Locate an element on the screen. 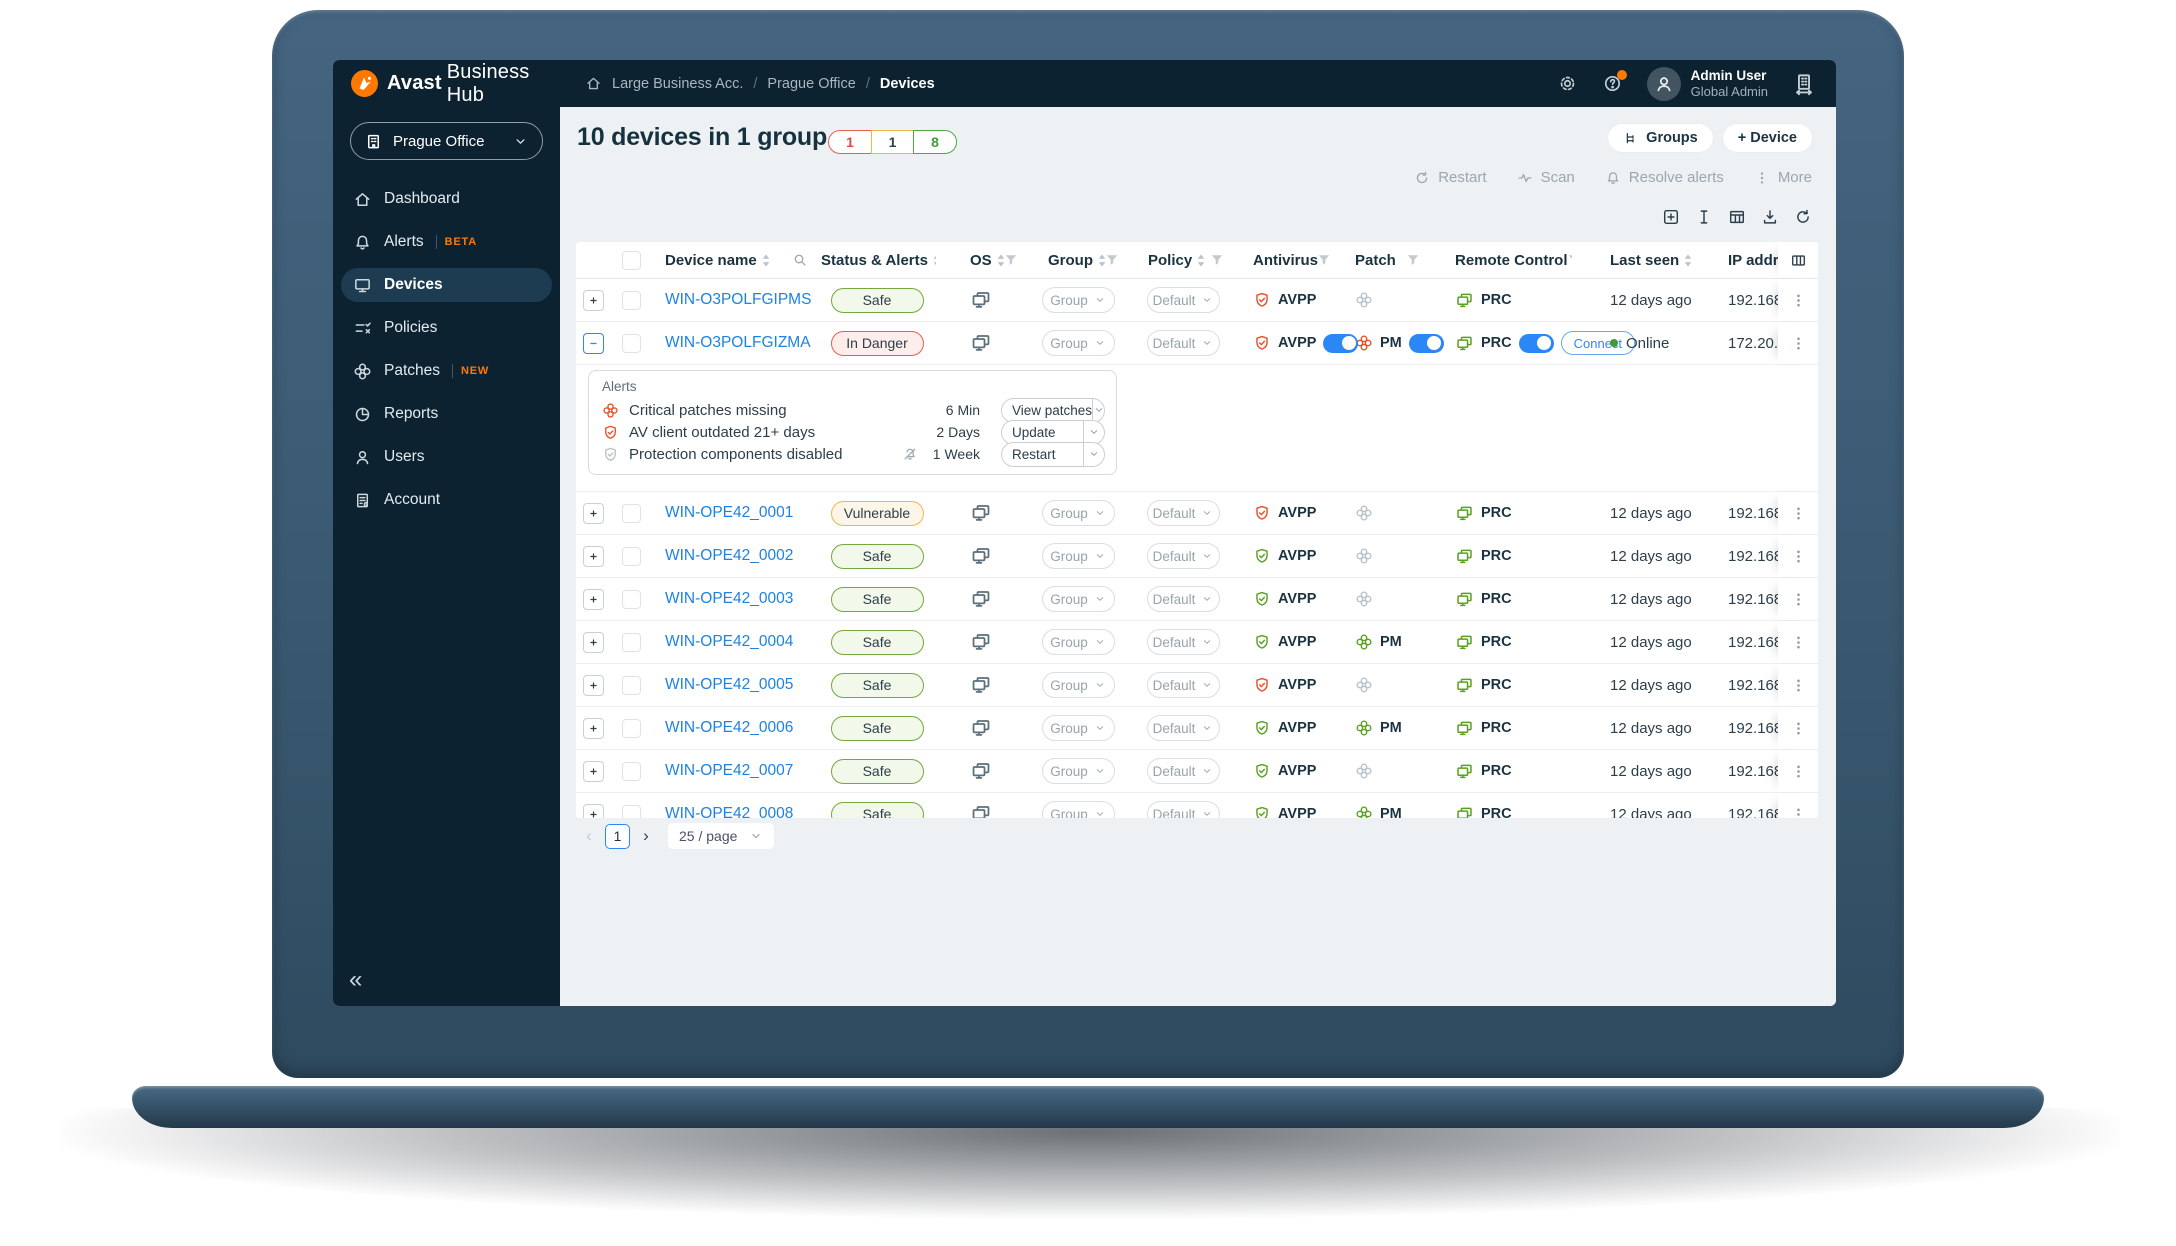 The width and height of the screenshot is (2176, 1246). breadcrumb-item: Large Business Acc. is located at coordinates (678, 83).